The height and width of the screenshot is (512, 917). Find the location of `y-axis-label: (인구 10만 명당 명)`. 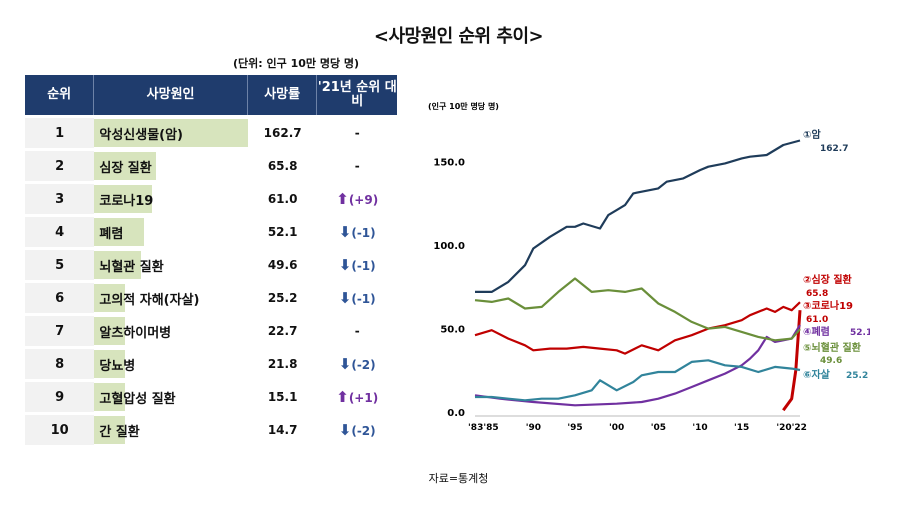

y-axis-label: (인구 10만 명당 명) is located at coordinates (463, 106).